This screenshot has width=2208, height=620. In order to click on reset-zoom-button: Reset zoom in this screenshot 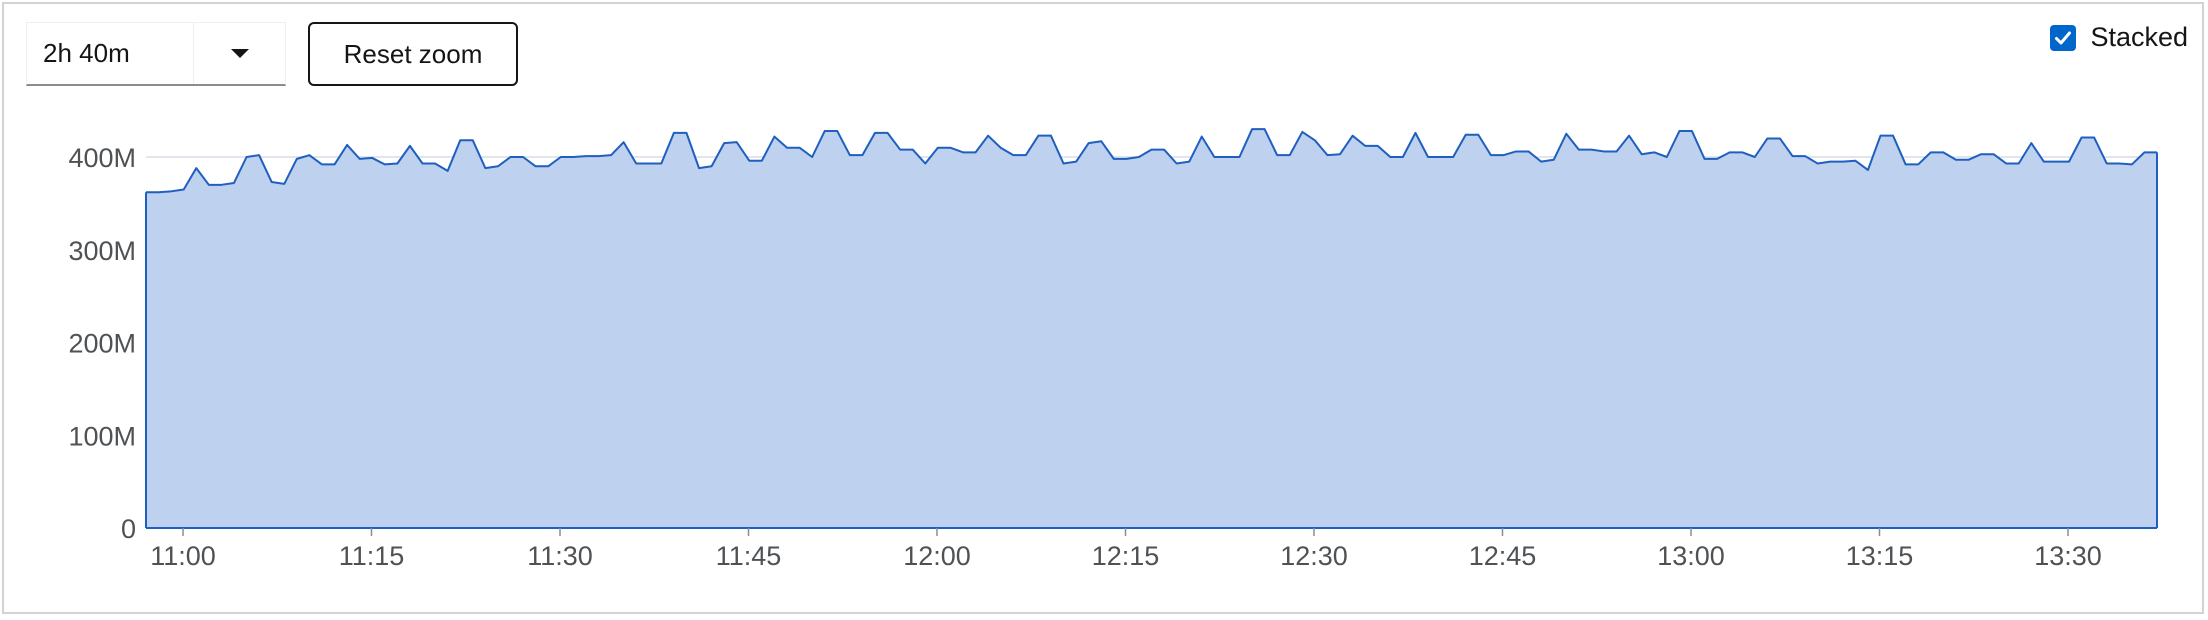, I will do `click(413, 54)`.